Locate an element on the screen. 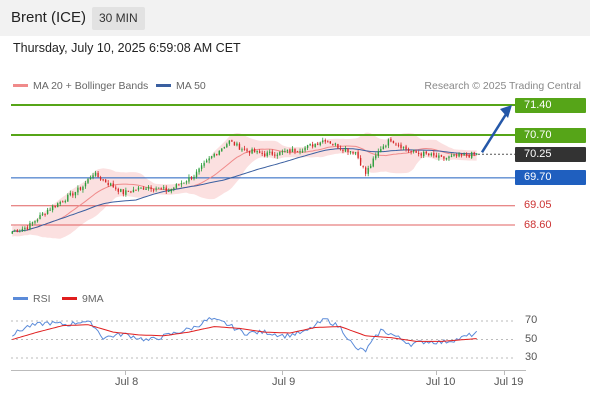  level-label-69.70: 69.70 is located at coordinates (550, 178).